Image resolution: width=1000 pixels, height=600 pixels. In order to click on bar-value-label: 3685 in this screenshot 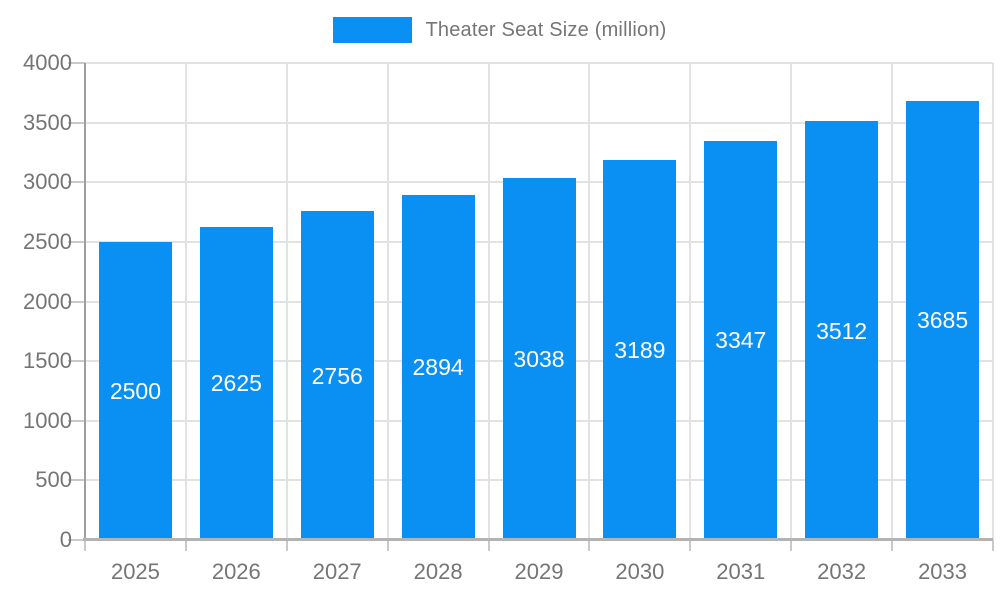, I will do `click(942, 320)`.